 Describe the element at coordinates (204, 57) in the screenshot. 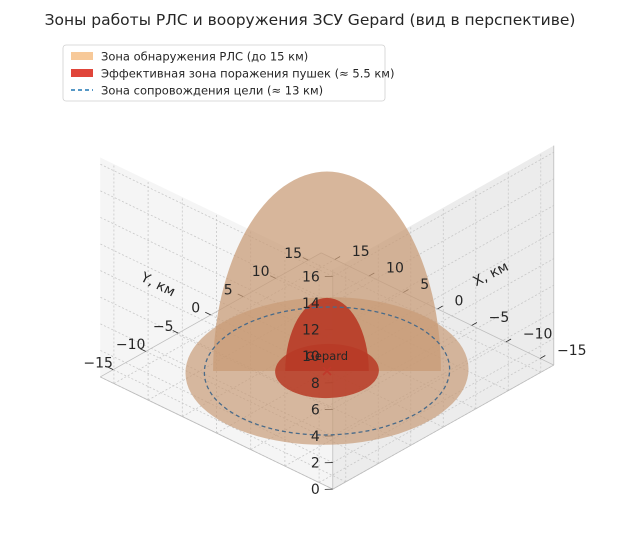

I see `legend-label-detection: Зона обнаружения РЛС (до 15 км)` at that location.